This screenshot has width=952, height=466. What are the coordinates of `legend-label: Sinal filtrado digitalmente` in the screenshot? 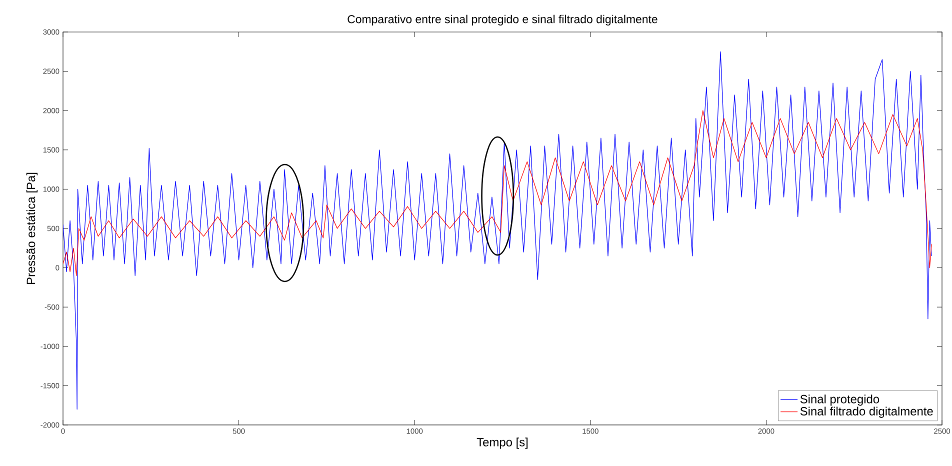 It's located at (866, 412).